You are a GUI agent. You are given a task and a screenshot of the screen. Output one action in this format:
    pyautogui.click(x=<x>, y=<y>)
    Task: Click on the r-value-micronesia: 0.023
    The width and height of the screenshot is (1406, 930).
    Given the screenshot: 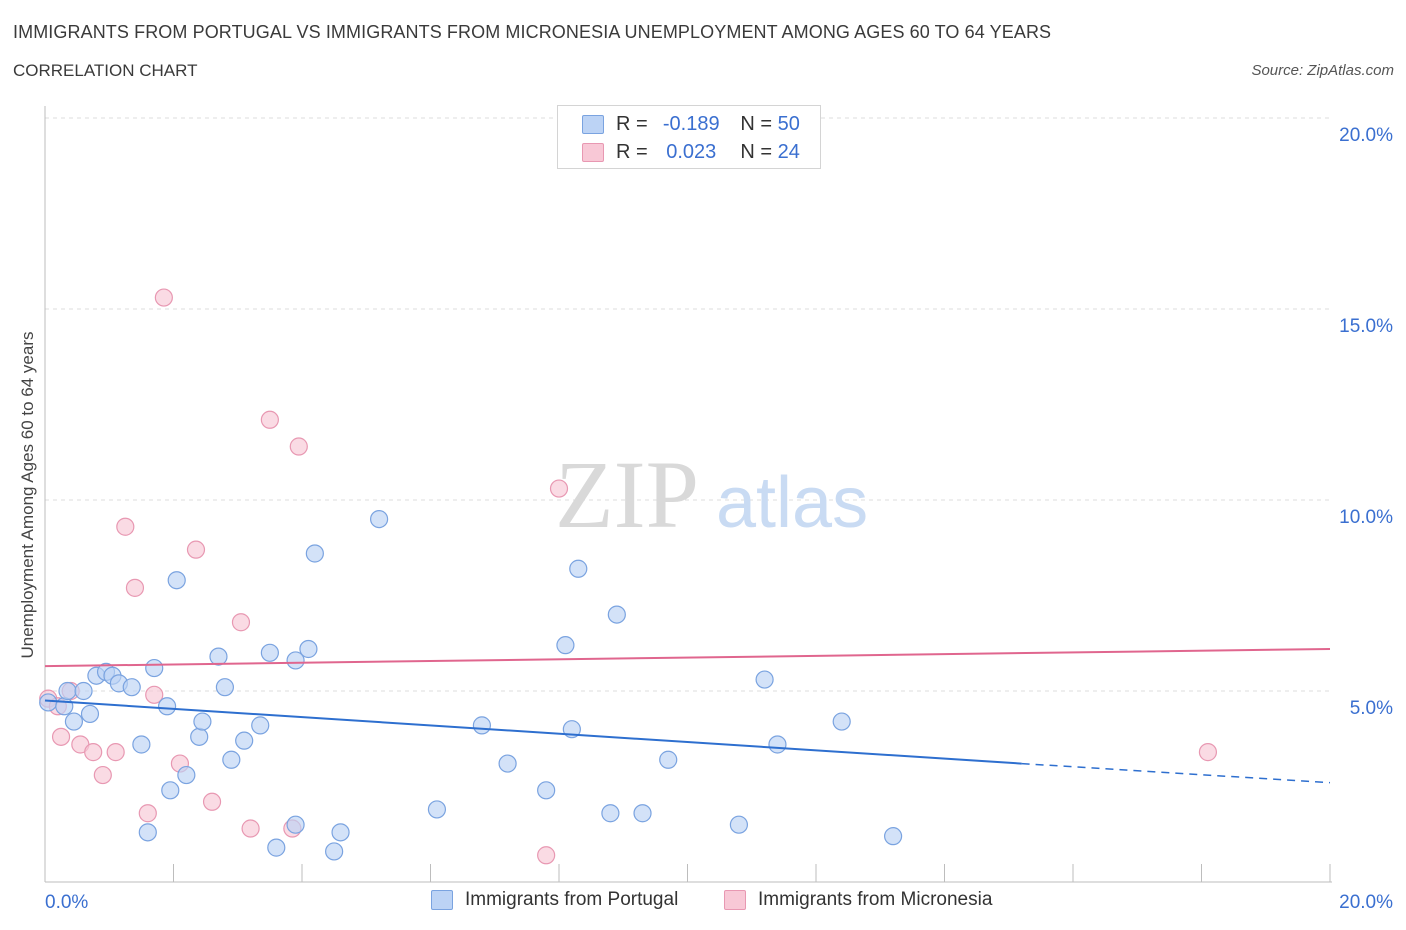 What is the action you would take?
    pyautogui.click(x=691, y=151)
    